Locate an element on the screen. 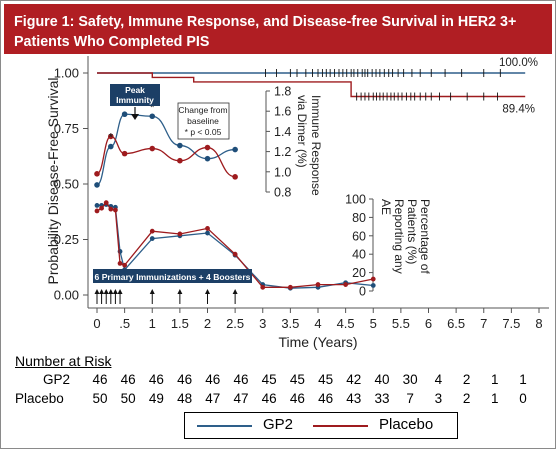 This screenshot has width=556, height=450. ae-y-tick-label: 40 is located at coordinates (359, 255).